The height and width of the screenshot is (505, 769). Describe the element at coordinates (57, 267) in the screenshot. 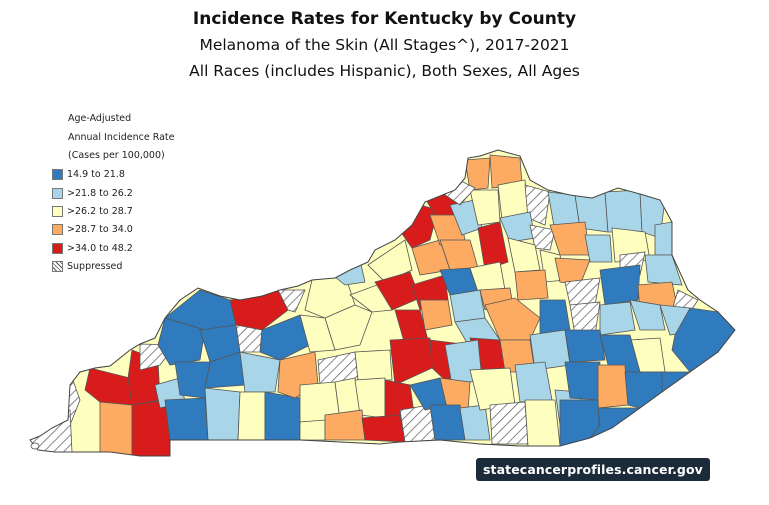

I see `legend-swatch-suppressed` at that location.